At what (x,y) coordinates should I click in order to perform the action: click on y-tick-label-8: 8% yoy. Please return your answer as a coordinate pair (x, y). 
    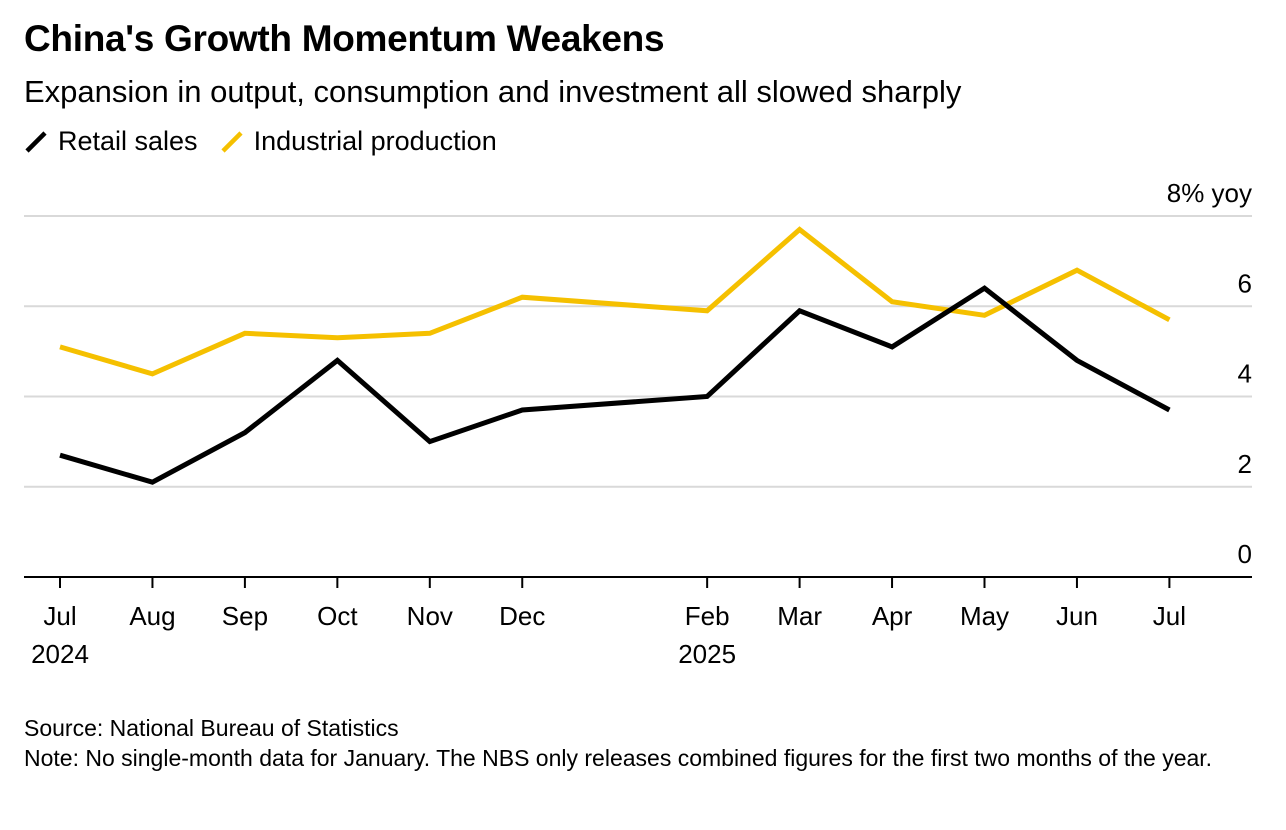
    Looking at the image, I should click on (1209, 193).